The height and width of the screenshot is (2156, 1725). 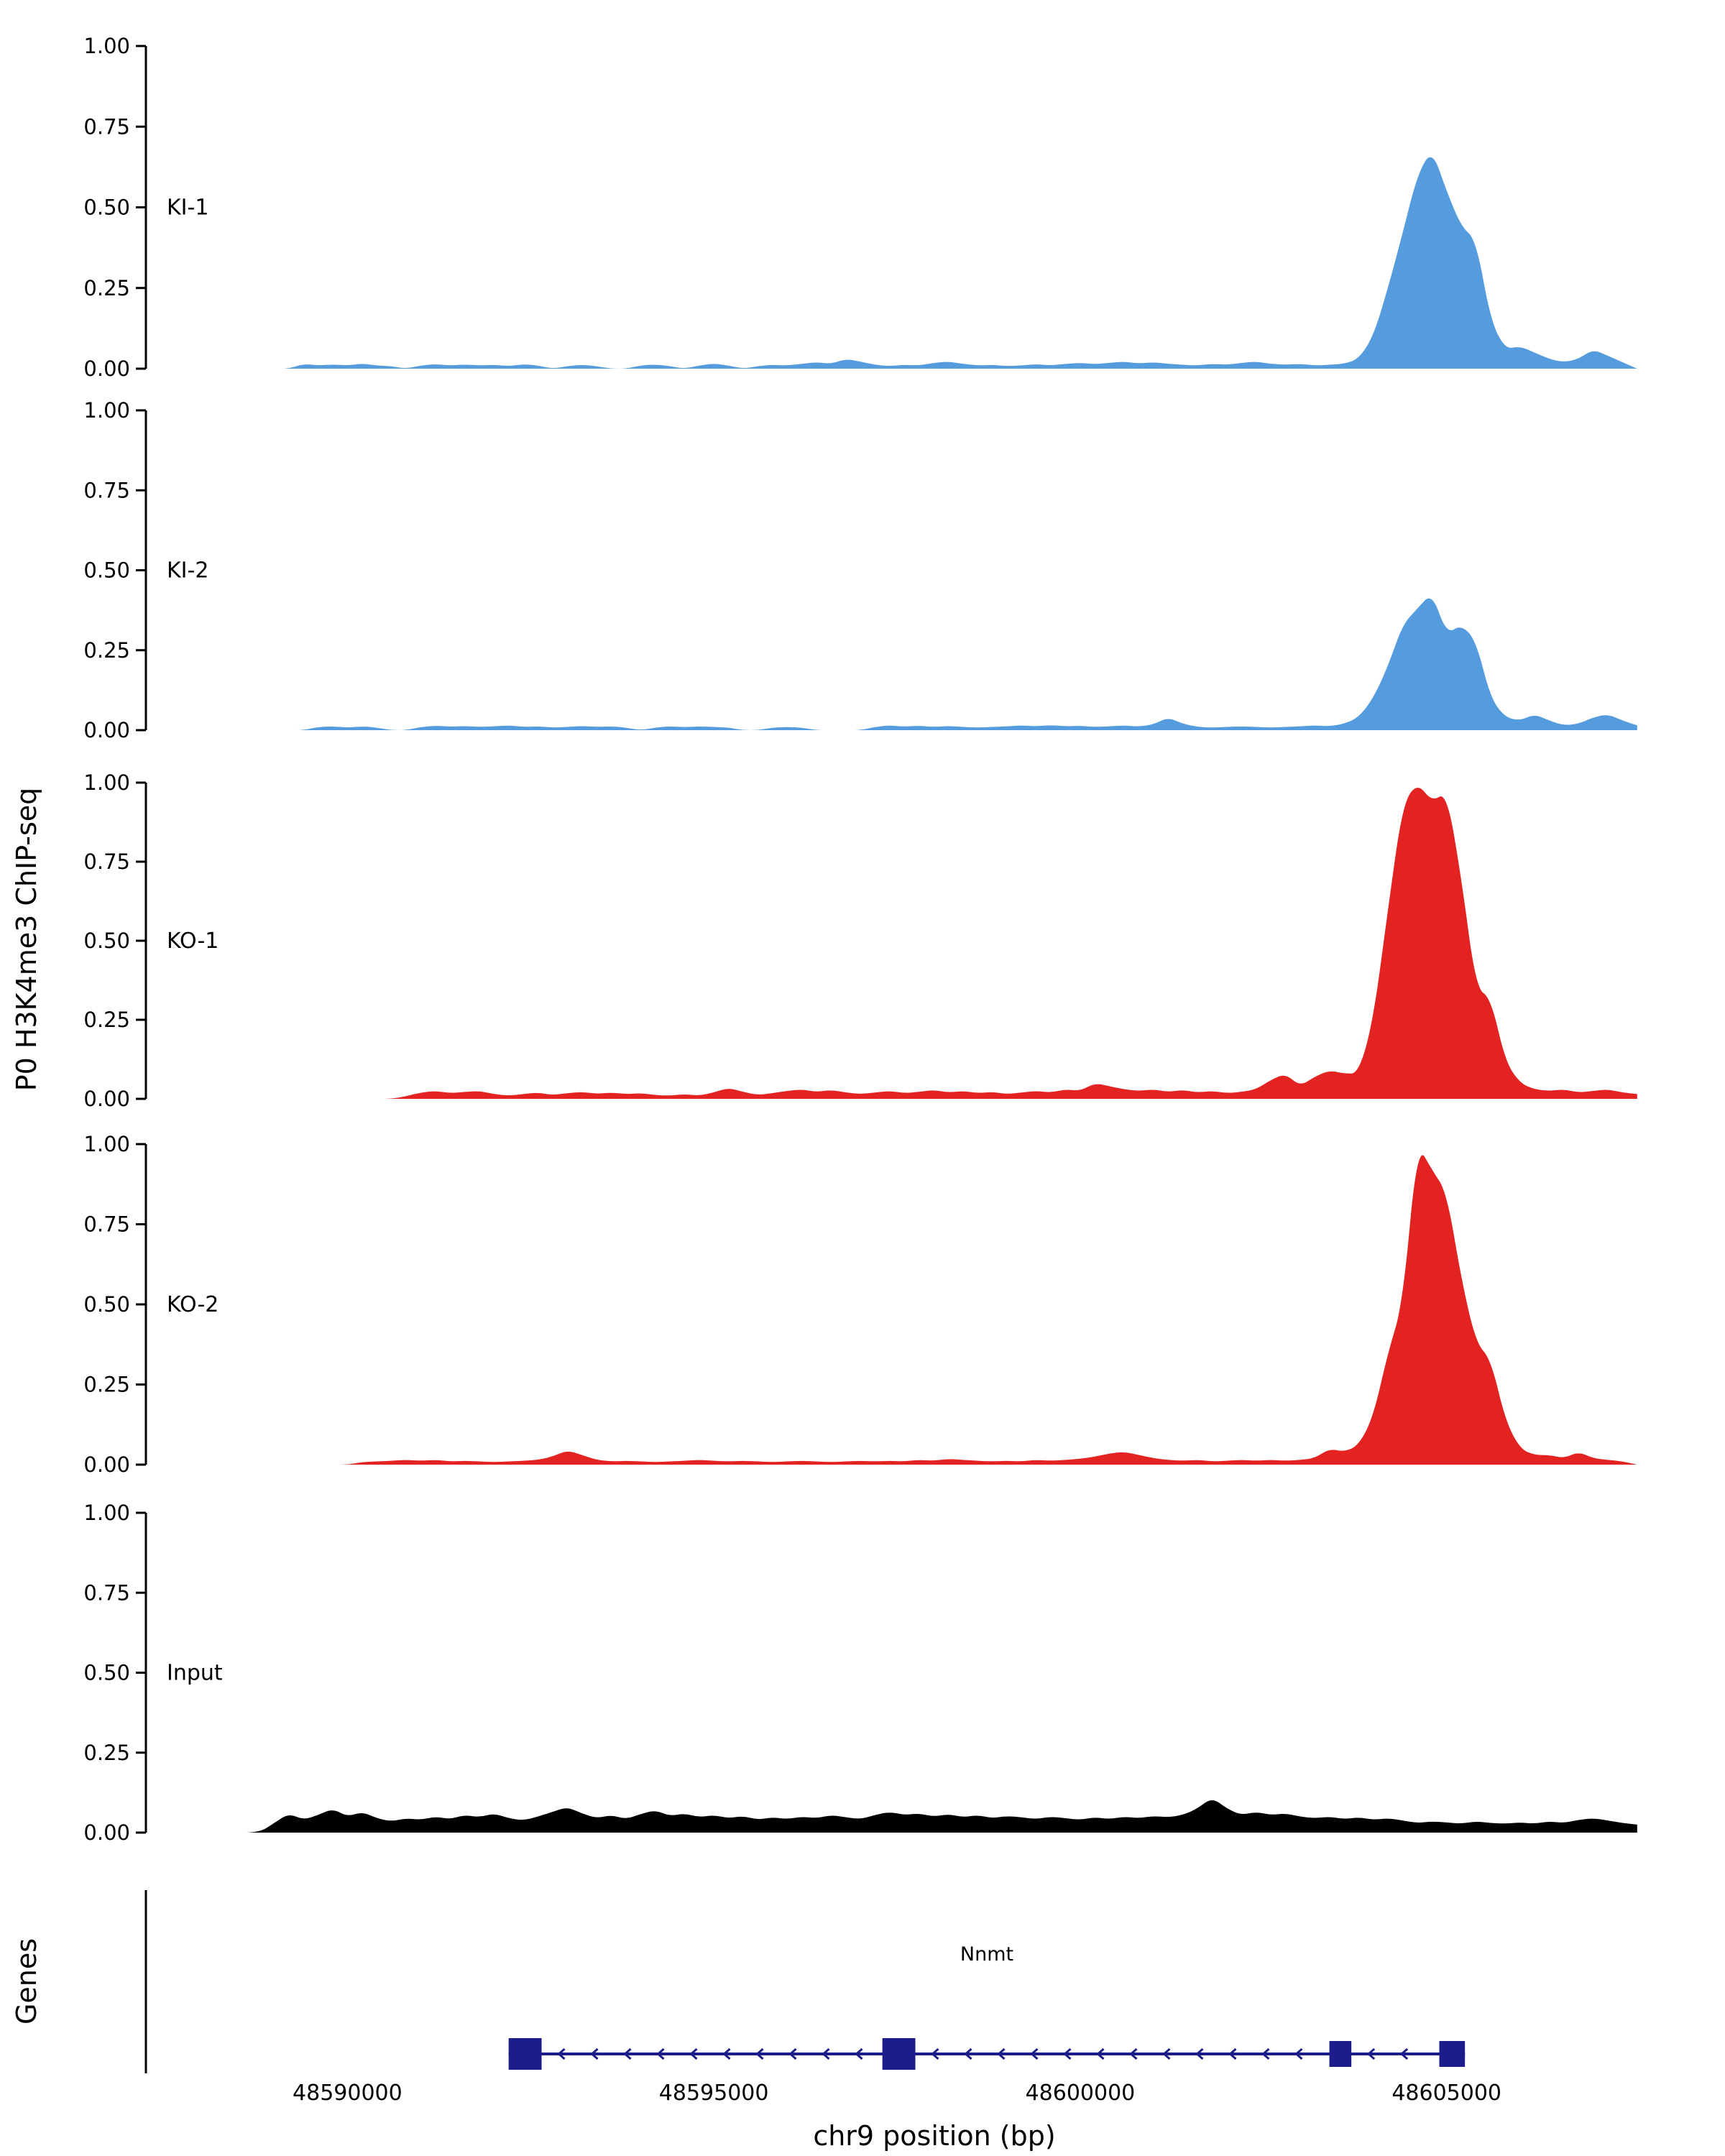 What do you see at coordinates (934, 2136) in the screenshot?
I see `x-axis-title: chr9 position (bp)` at bounding box center [934, 2136].